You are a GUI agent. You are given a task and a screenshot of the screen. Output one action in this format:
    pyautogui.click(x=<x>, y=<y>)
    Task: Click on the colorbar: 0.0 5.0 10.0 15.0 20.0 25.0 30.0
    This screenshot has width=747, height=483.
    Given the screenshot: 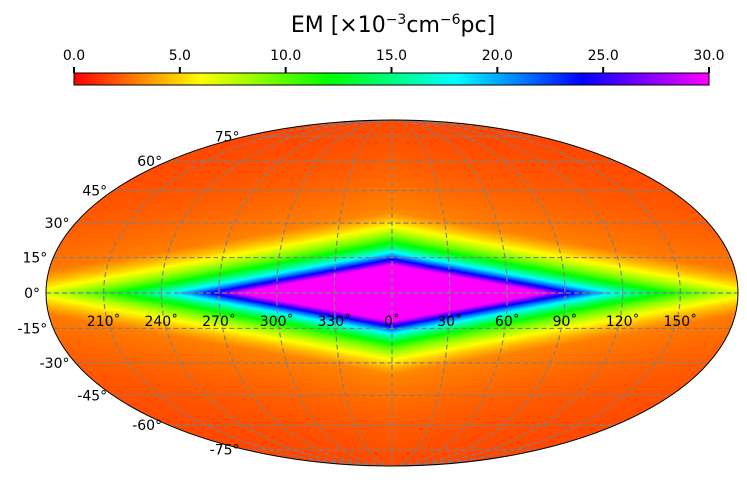 What is the action you would take?
    pyautogui.click(x=394, y=67)
    